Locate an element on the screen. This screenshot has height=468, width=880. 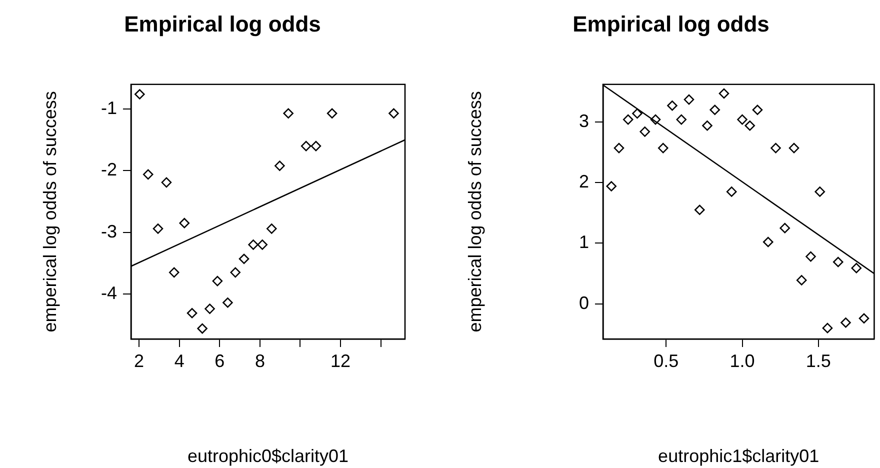
x-tick-label: 1.0 is located at coordinates (742, 360).